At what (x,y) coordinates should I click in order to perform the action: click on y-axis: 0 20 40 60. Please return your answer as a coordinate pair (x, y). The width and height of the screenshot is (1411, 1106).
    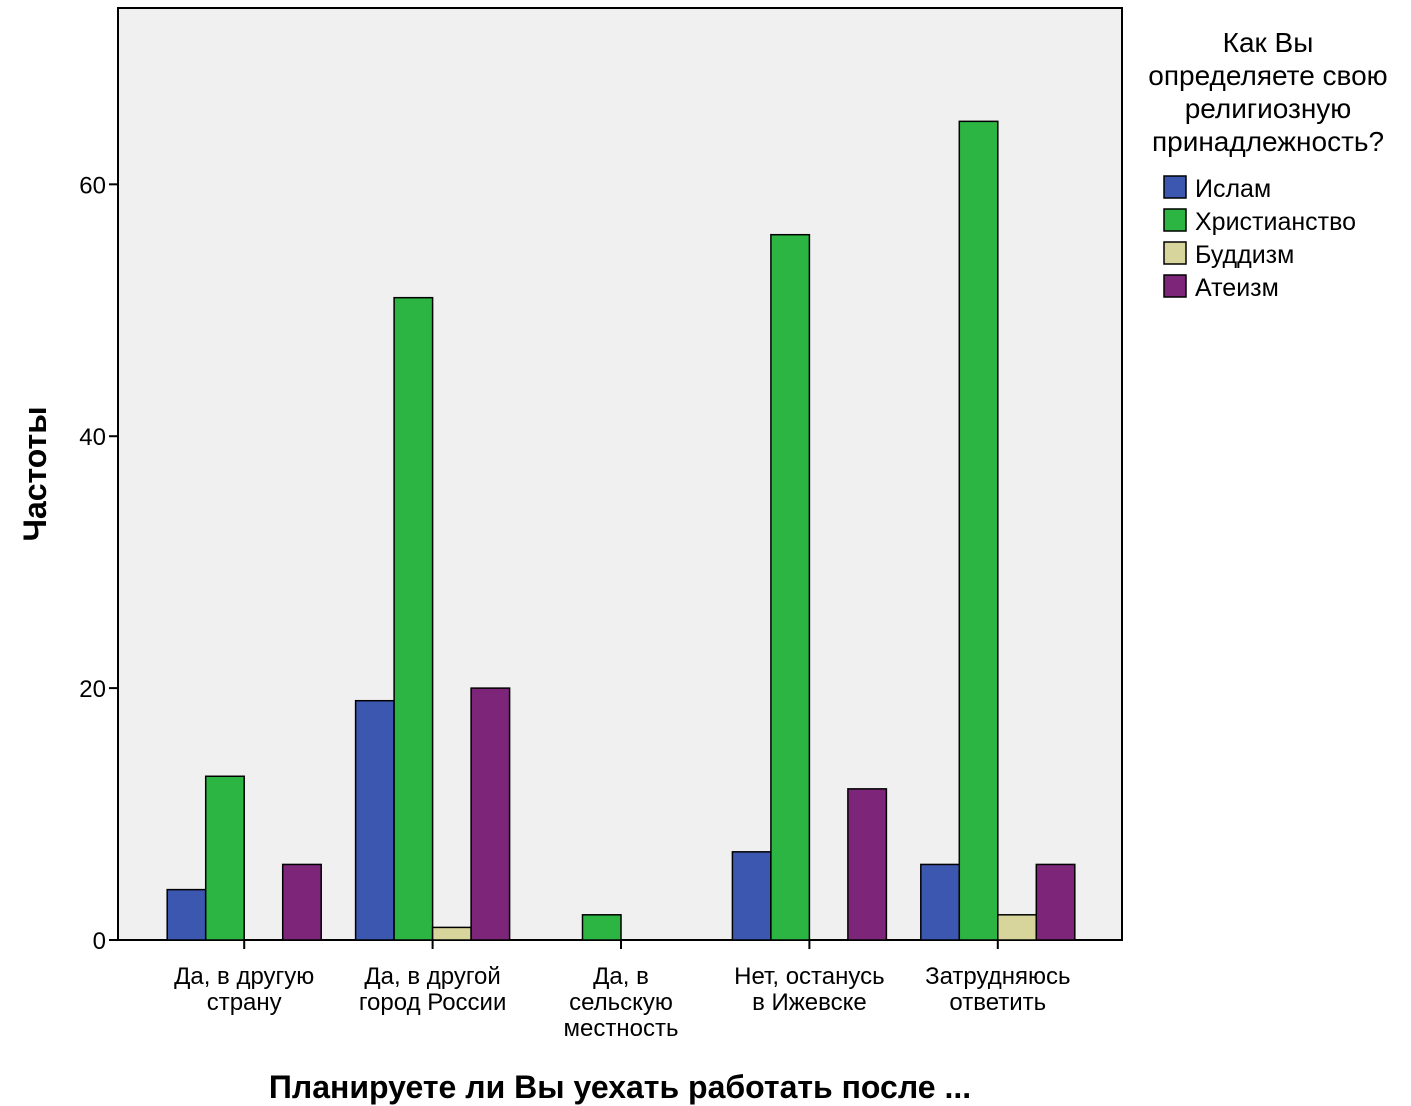
    Looking at the image, I should click on (98, 563).